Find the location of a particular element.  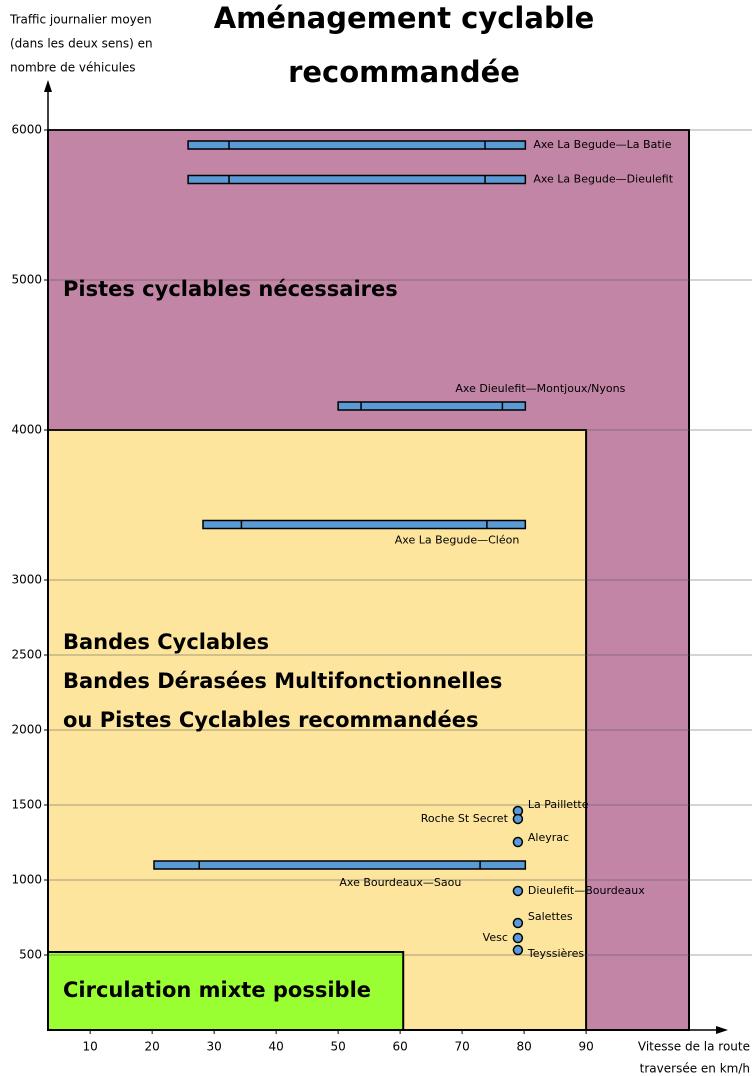

point-label: Salettes is located at coordinates (550, 916).